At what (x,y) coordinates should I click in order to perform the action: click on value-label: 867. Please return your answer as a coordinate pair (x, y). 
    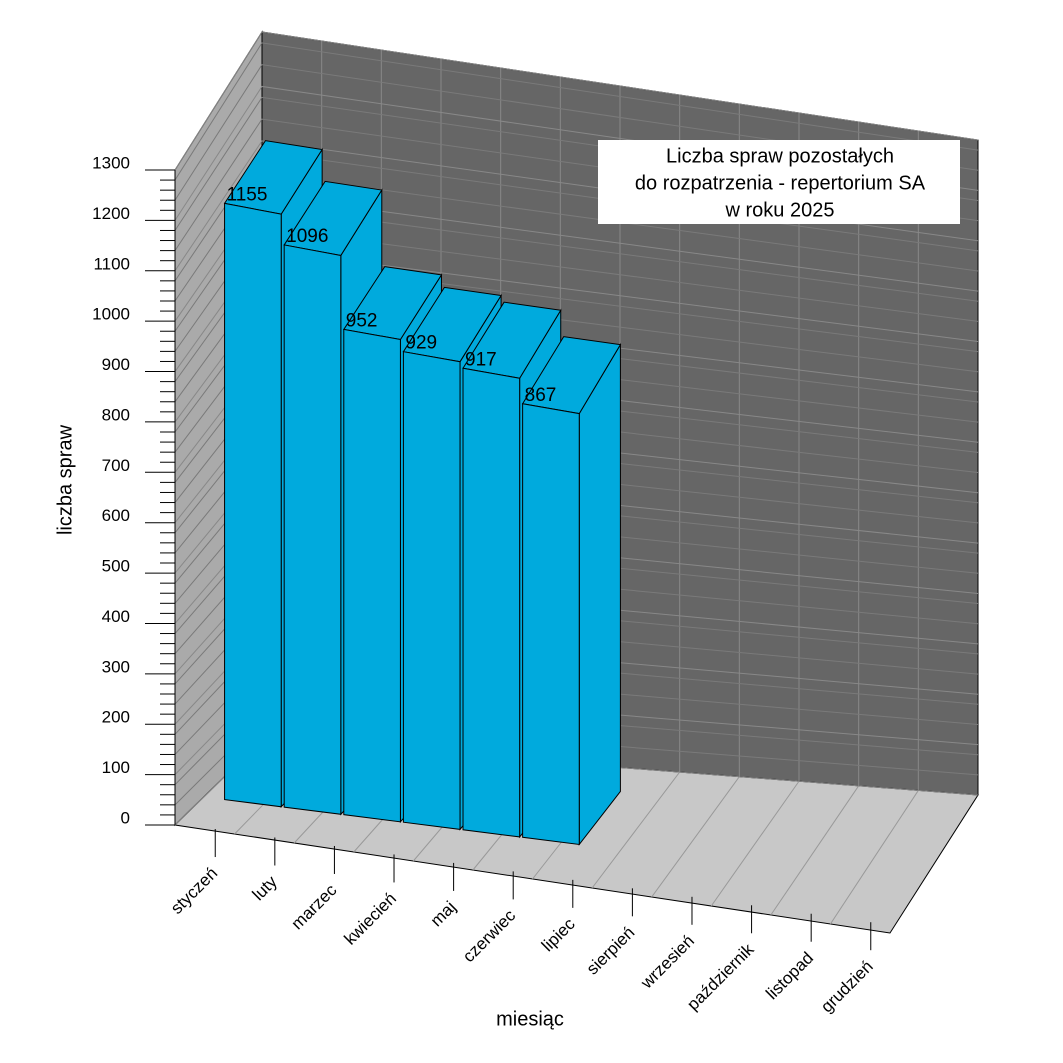
    Looking at the image, I should click on (541, 395).